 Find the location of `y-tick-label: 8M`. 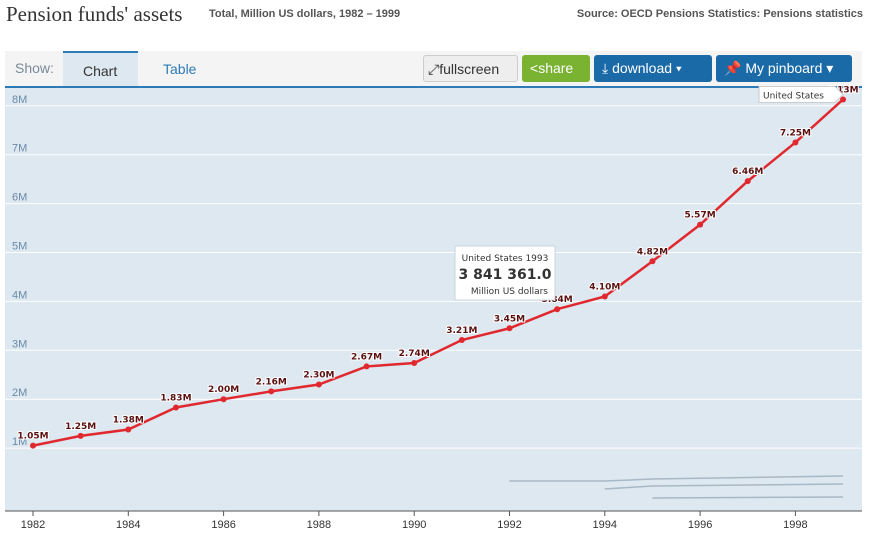

y-tick-label: 8M is located at coordinates (19, 100).